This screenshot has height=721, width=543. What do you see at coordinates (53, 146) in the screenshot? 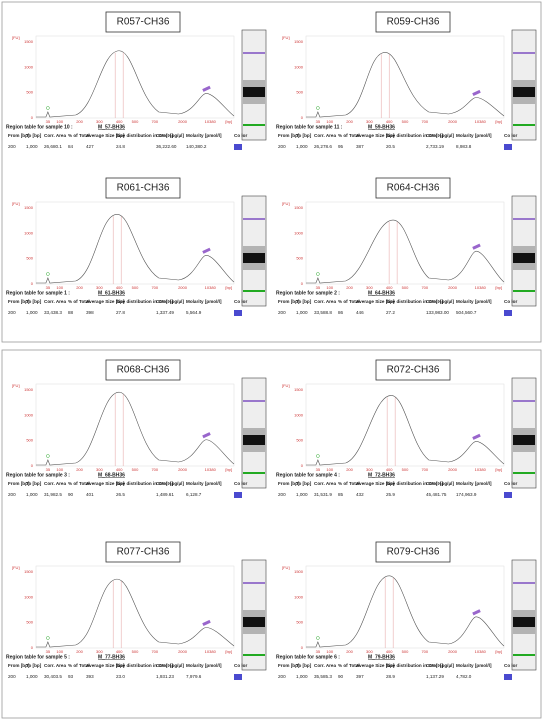
I see `table-cell: 26,680.1` at bounding box center [53, 146].